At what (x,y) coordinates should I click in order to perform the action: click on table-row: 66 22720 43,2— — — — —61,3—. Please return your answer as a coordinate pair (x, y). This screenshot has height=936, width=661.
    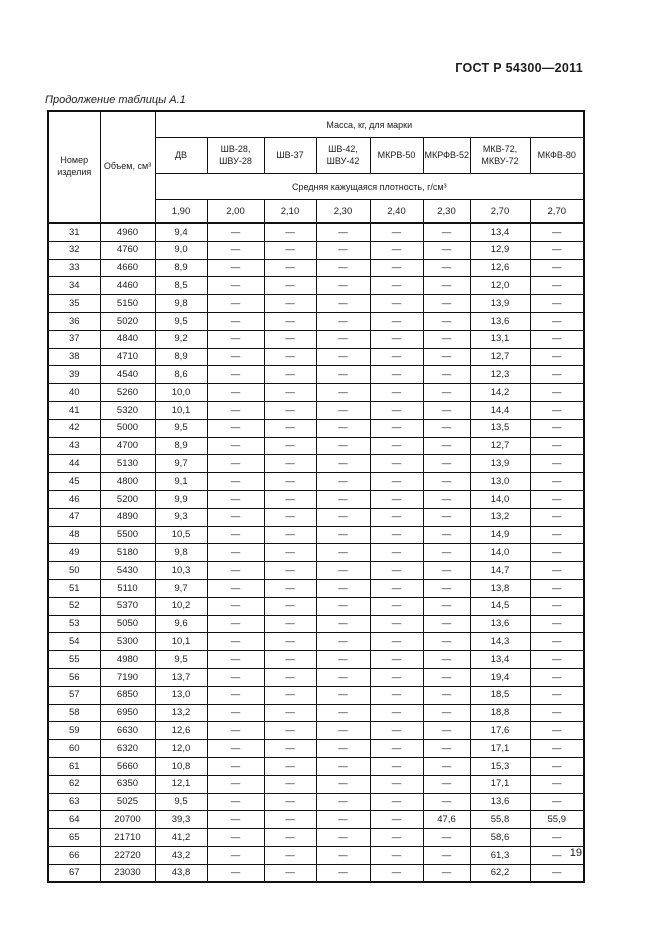
    Looking at the image, I should click on (316, 855).